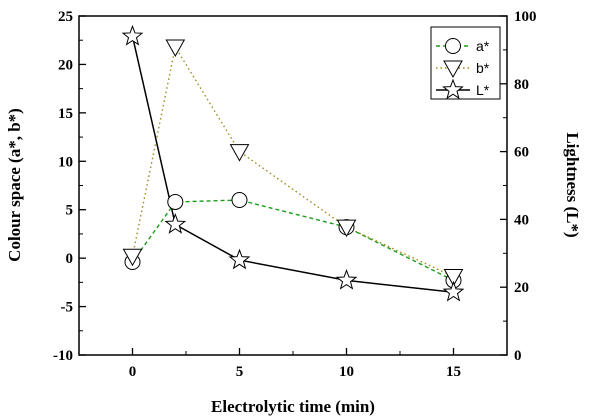  I want to click on y-right-tick-label: 60, so click(521, 153).